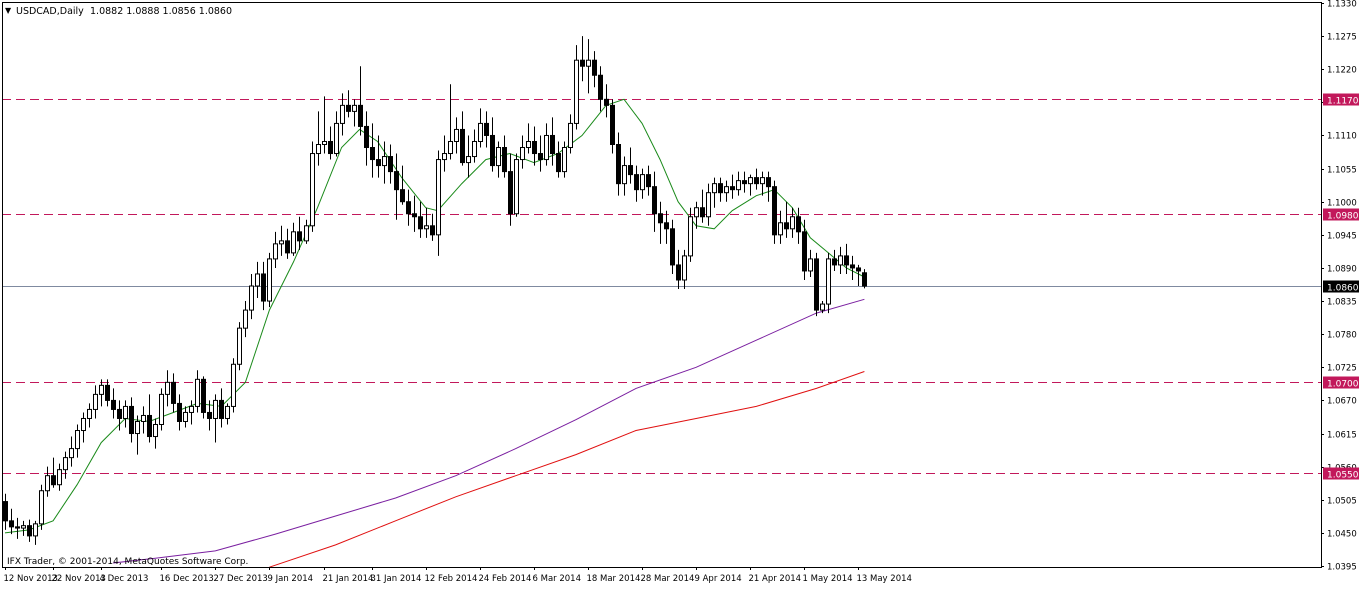 This screenshot has height=591, width=1362. Describe the element at coordinates (8, 10) in the screenshot. I see `symbol-dropdown-icon: ▼` at that location.